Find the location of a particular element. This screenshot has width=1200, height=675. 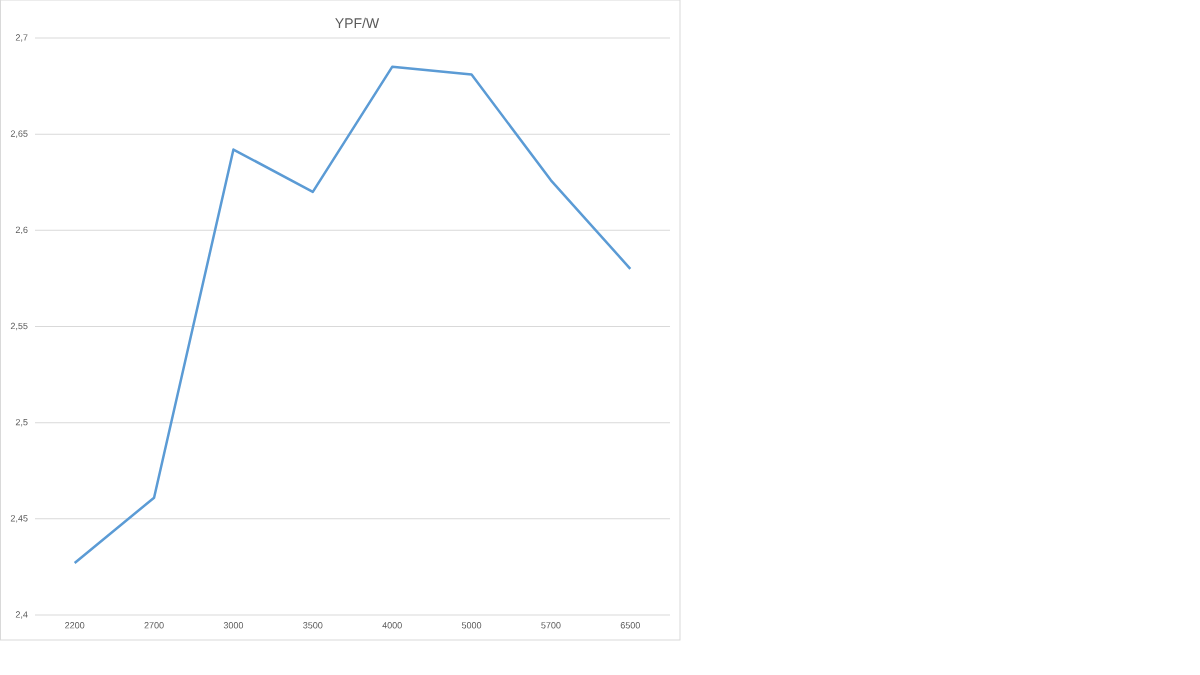

x-tick-label: 3000 is located at coordinates (233, 625).